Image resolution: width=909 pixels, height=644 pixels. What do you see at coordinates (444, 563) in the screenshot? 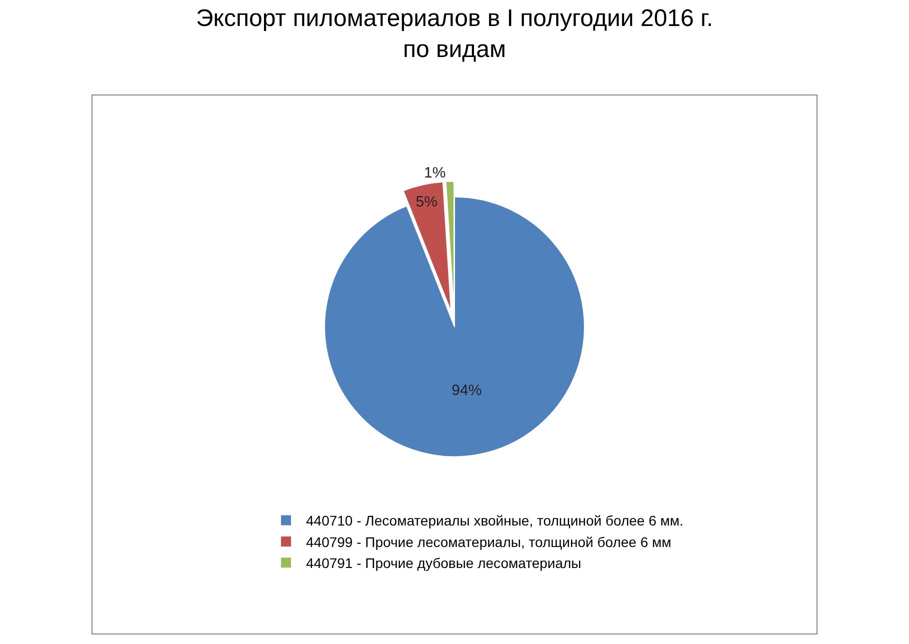
I see `legend-label: 440791 - Прочие дубовые лесоматериалы` at bounding box center [444, 563].